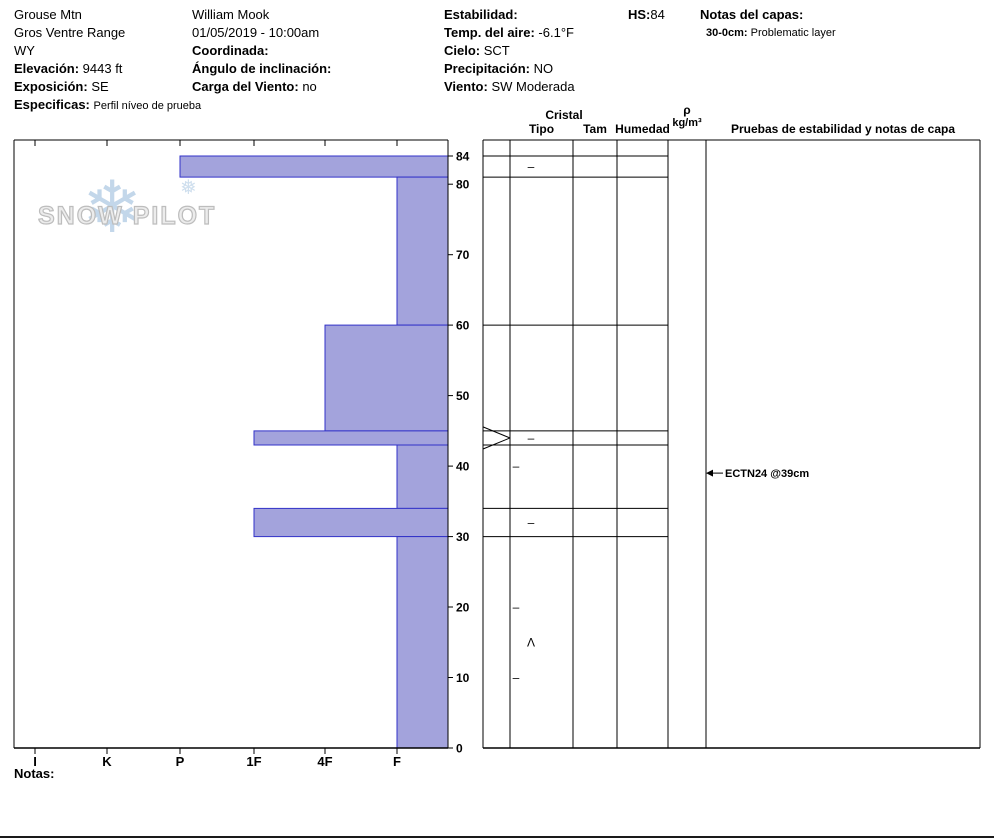  Describe the element at coordinates (531, 523) in the screenshot. I see `grain-symbol-32cm: –` at that location.